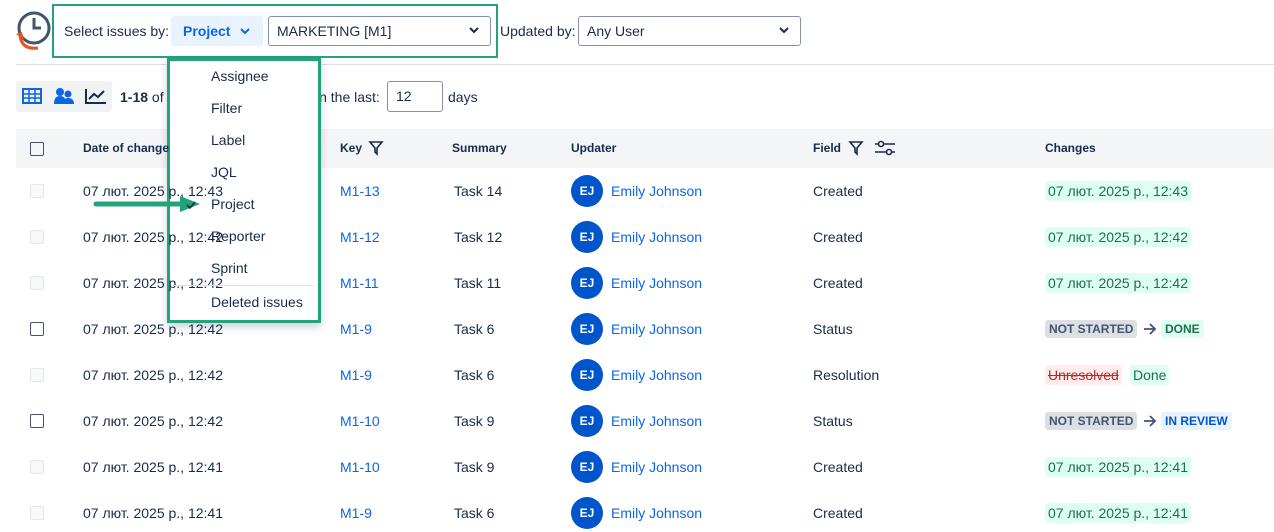  I want to click on pointer-arrow, so click(146, 204).